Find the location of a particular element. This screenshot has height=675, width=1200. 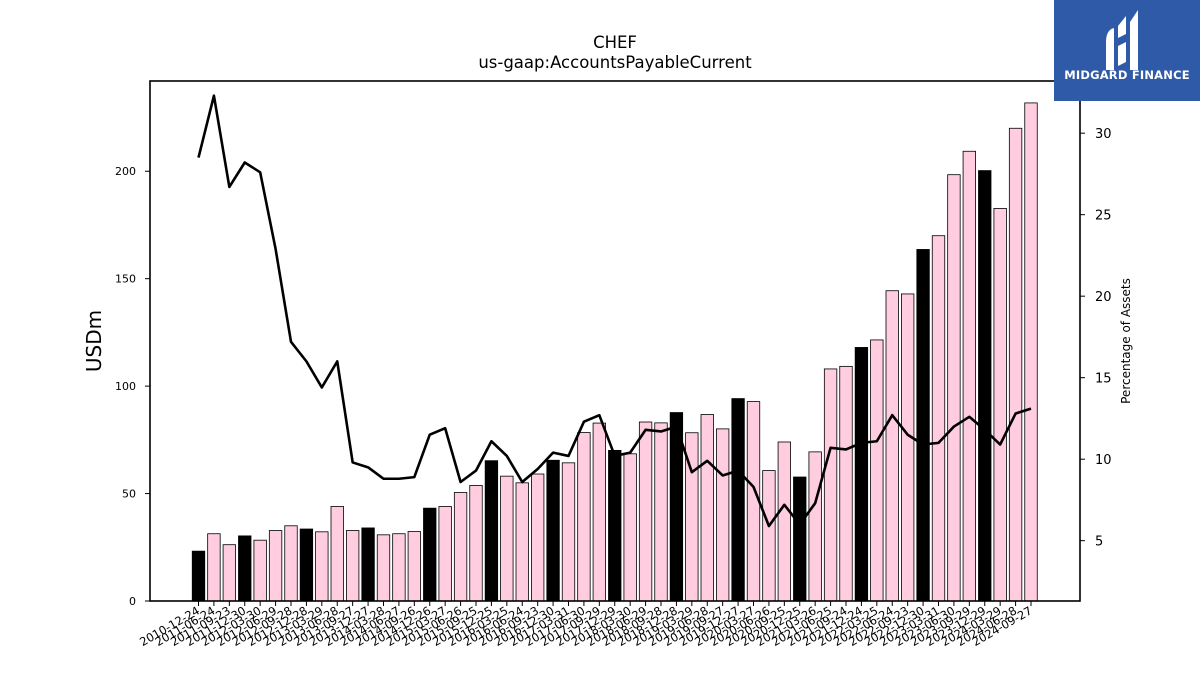

y2-axis-label: Percentage of Assets is located at coordinates (1126, 341).